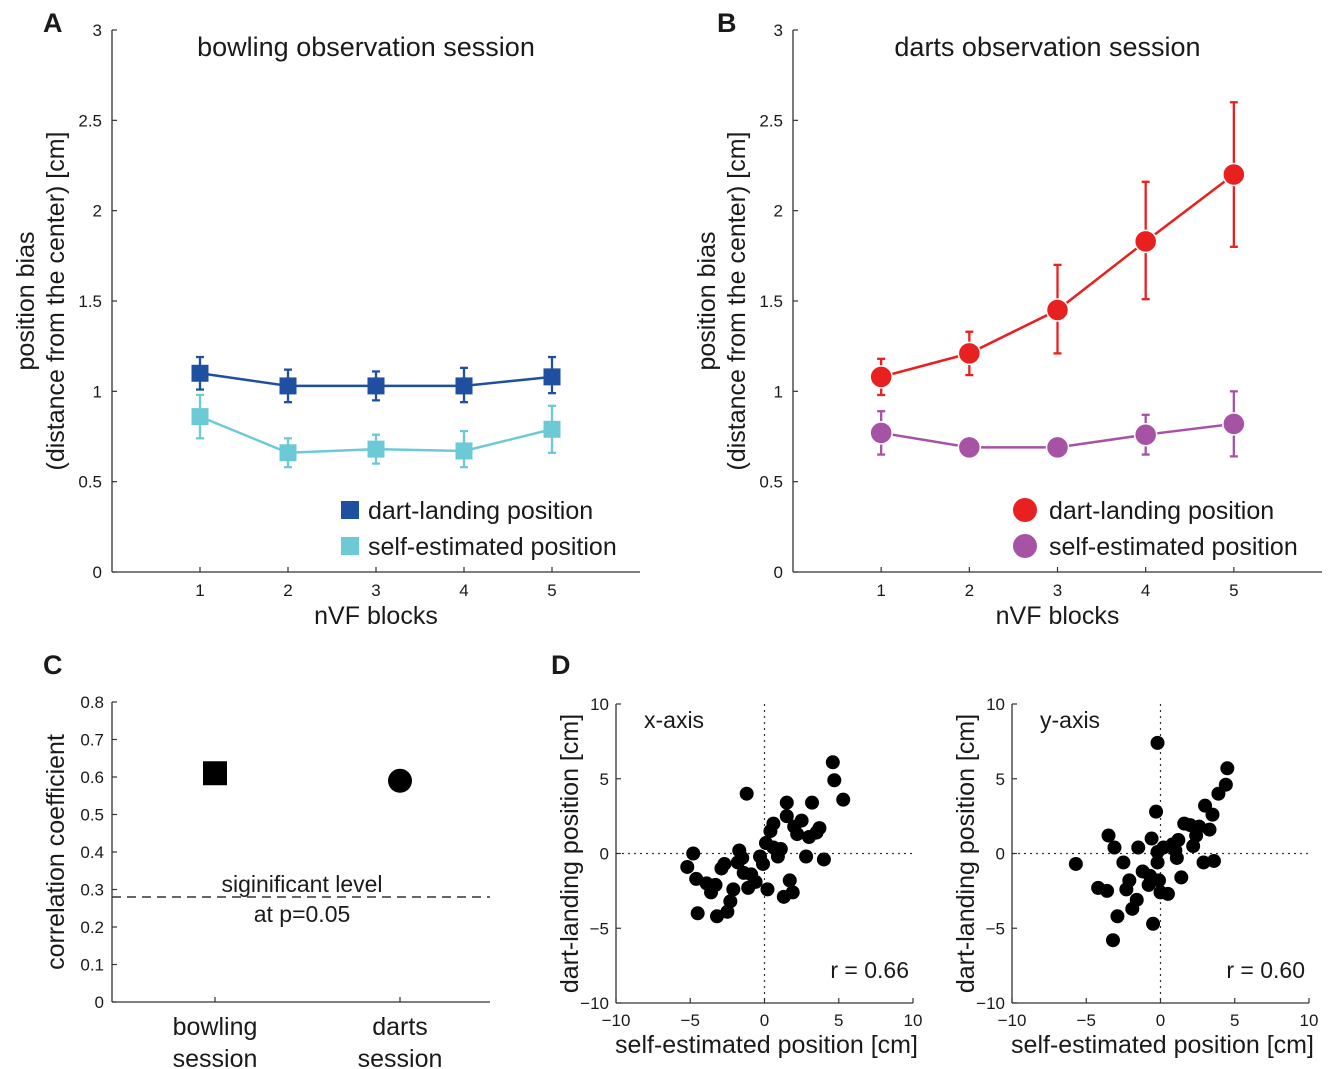 Image resolution: width=1342 pixels, height=1069 pixels. Describe the element at coordinates (995, 704) in the screenshot. I see `y-tick-label: 10` at that location.